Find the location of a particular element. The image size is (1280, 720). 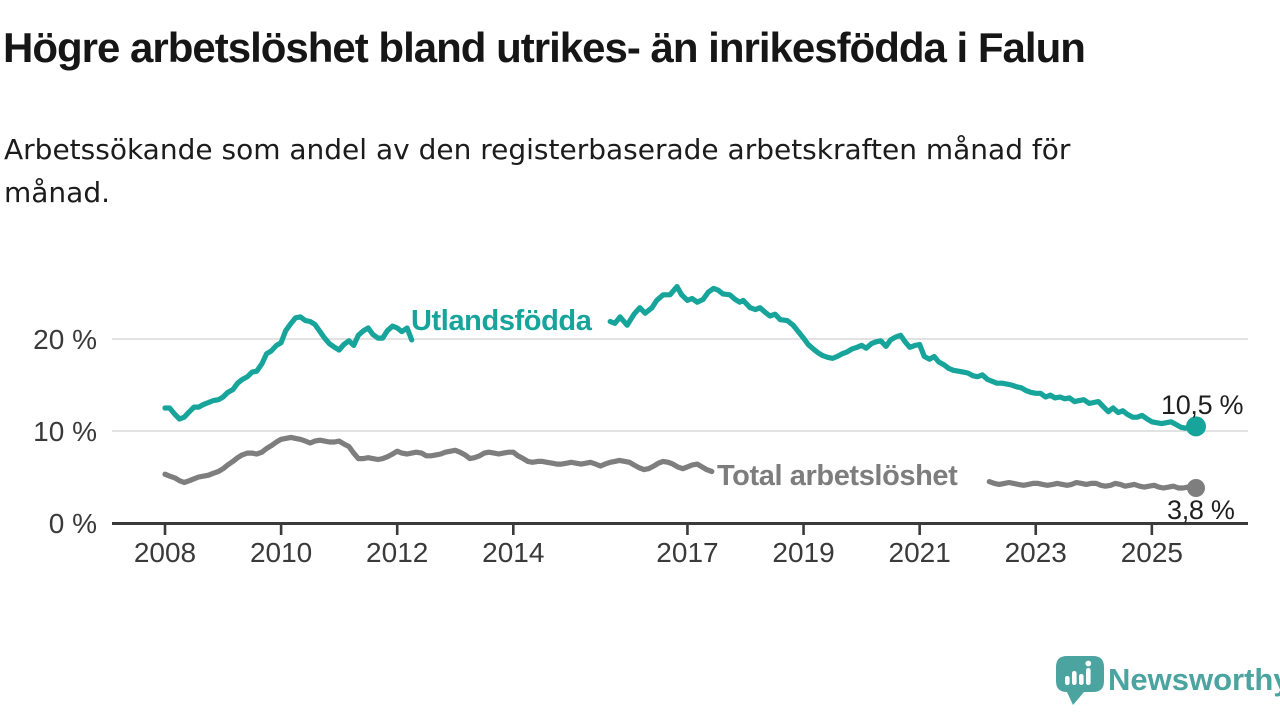

total-end-dot is located at coordinates (1196, 488).